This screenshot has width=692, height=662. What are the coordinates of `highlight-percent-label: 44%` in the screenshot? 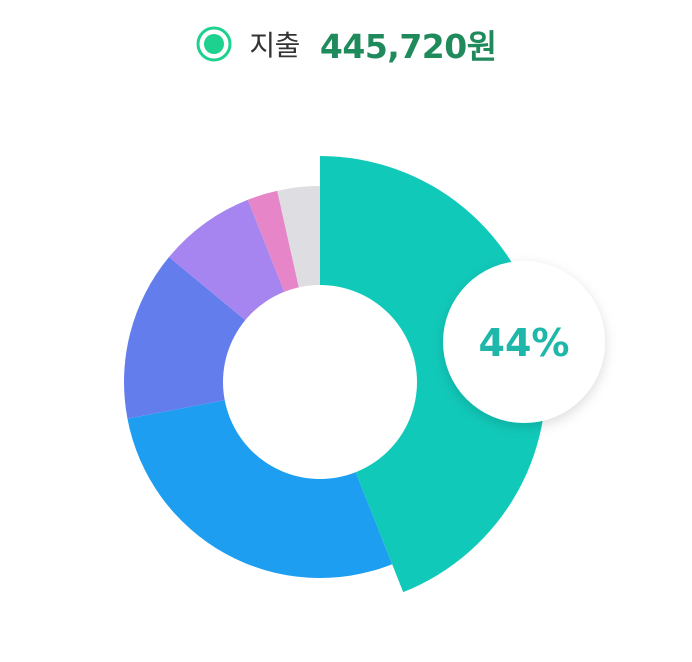 It's located at (524, 343).